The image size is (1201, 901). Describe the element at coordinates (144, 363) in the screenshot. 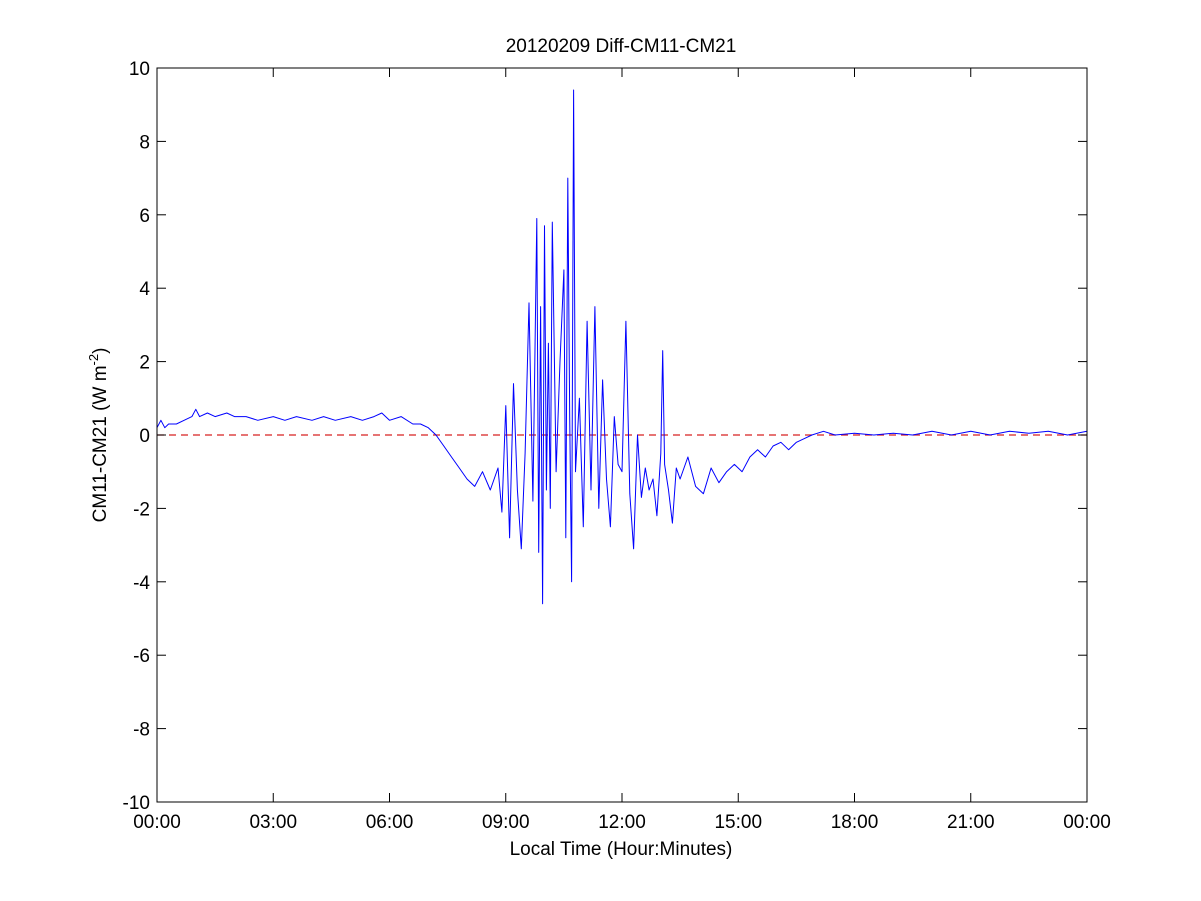

I see `y-tick-label: 2` at that location.